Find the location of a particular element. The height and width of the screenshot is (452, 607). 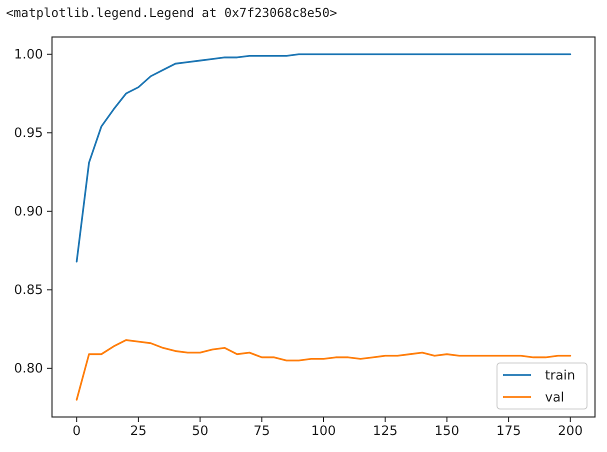

y-tick-label: 0.95 is located at coordinates (28, 133).